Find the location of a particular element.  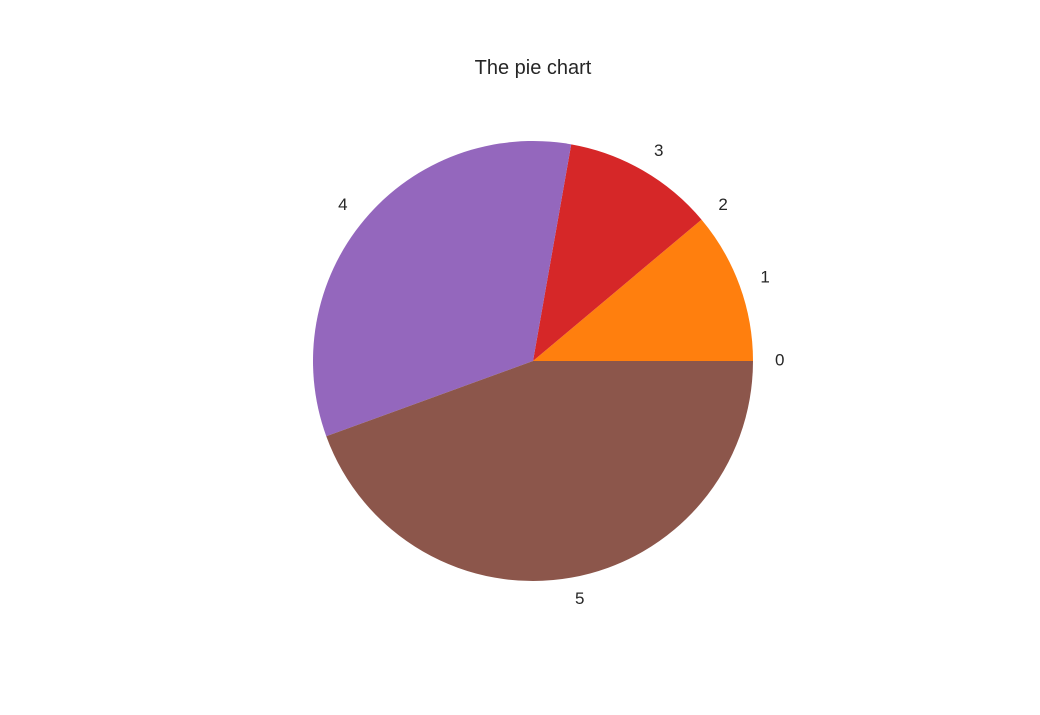

chart-title: The pie chart is located at coordinates (533, 68).